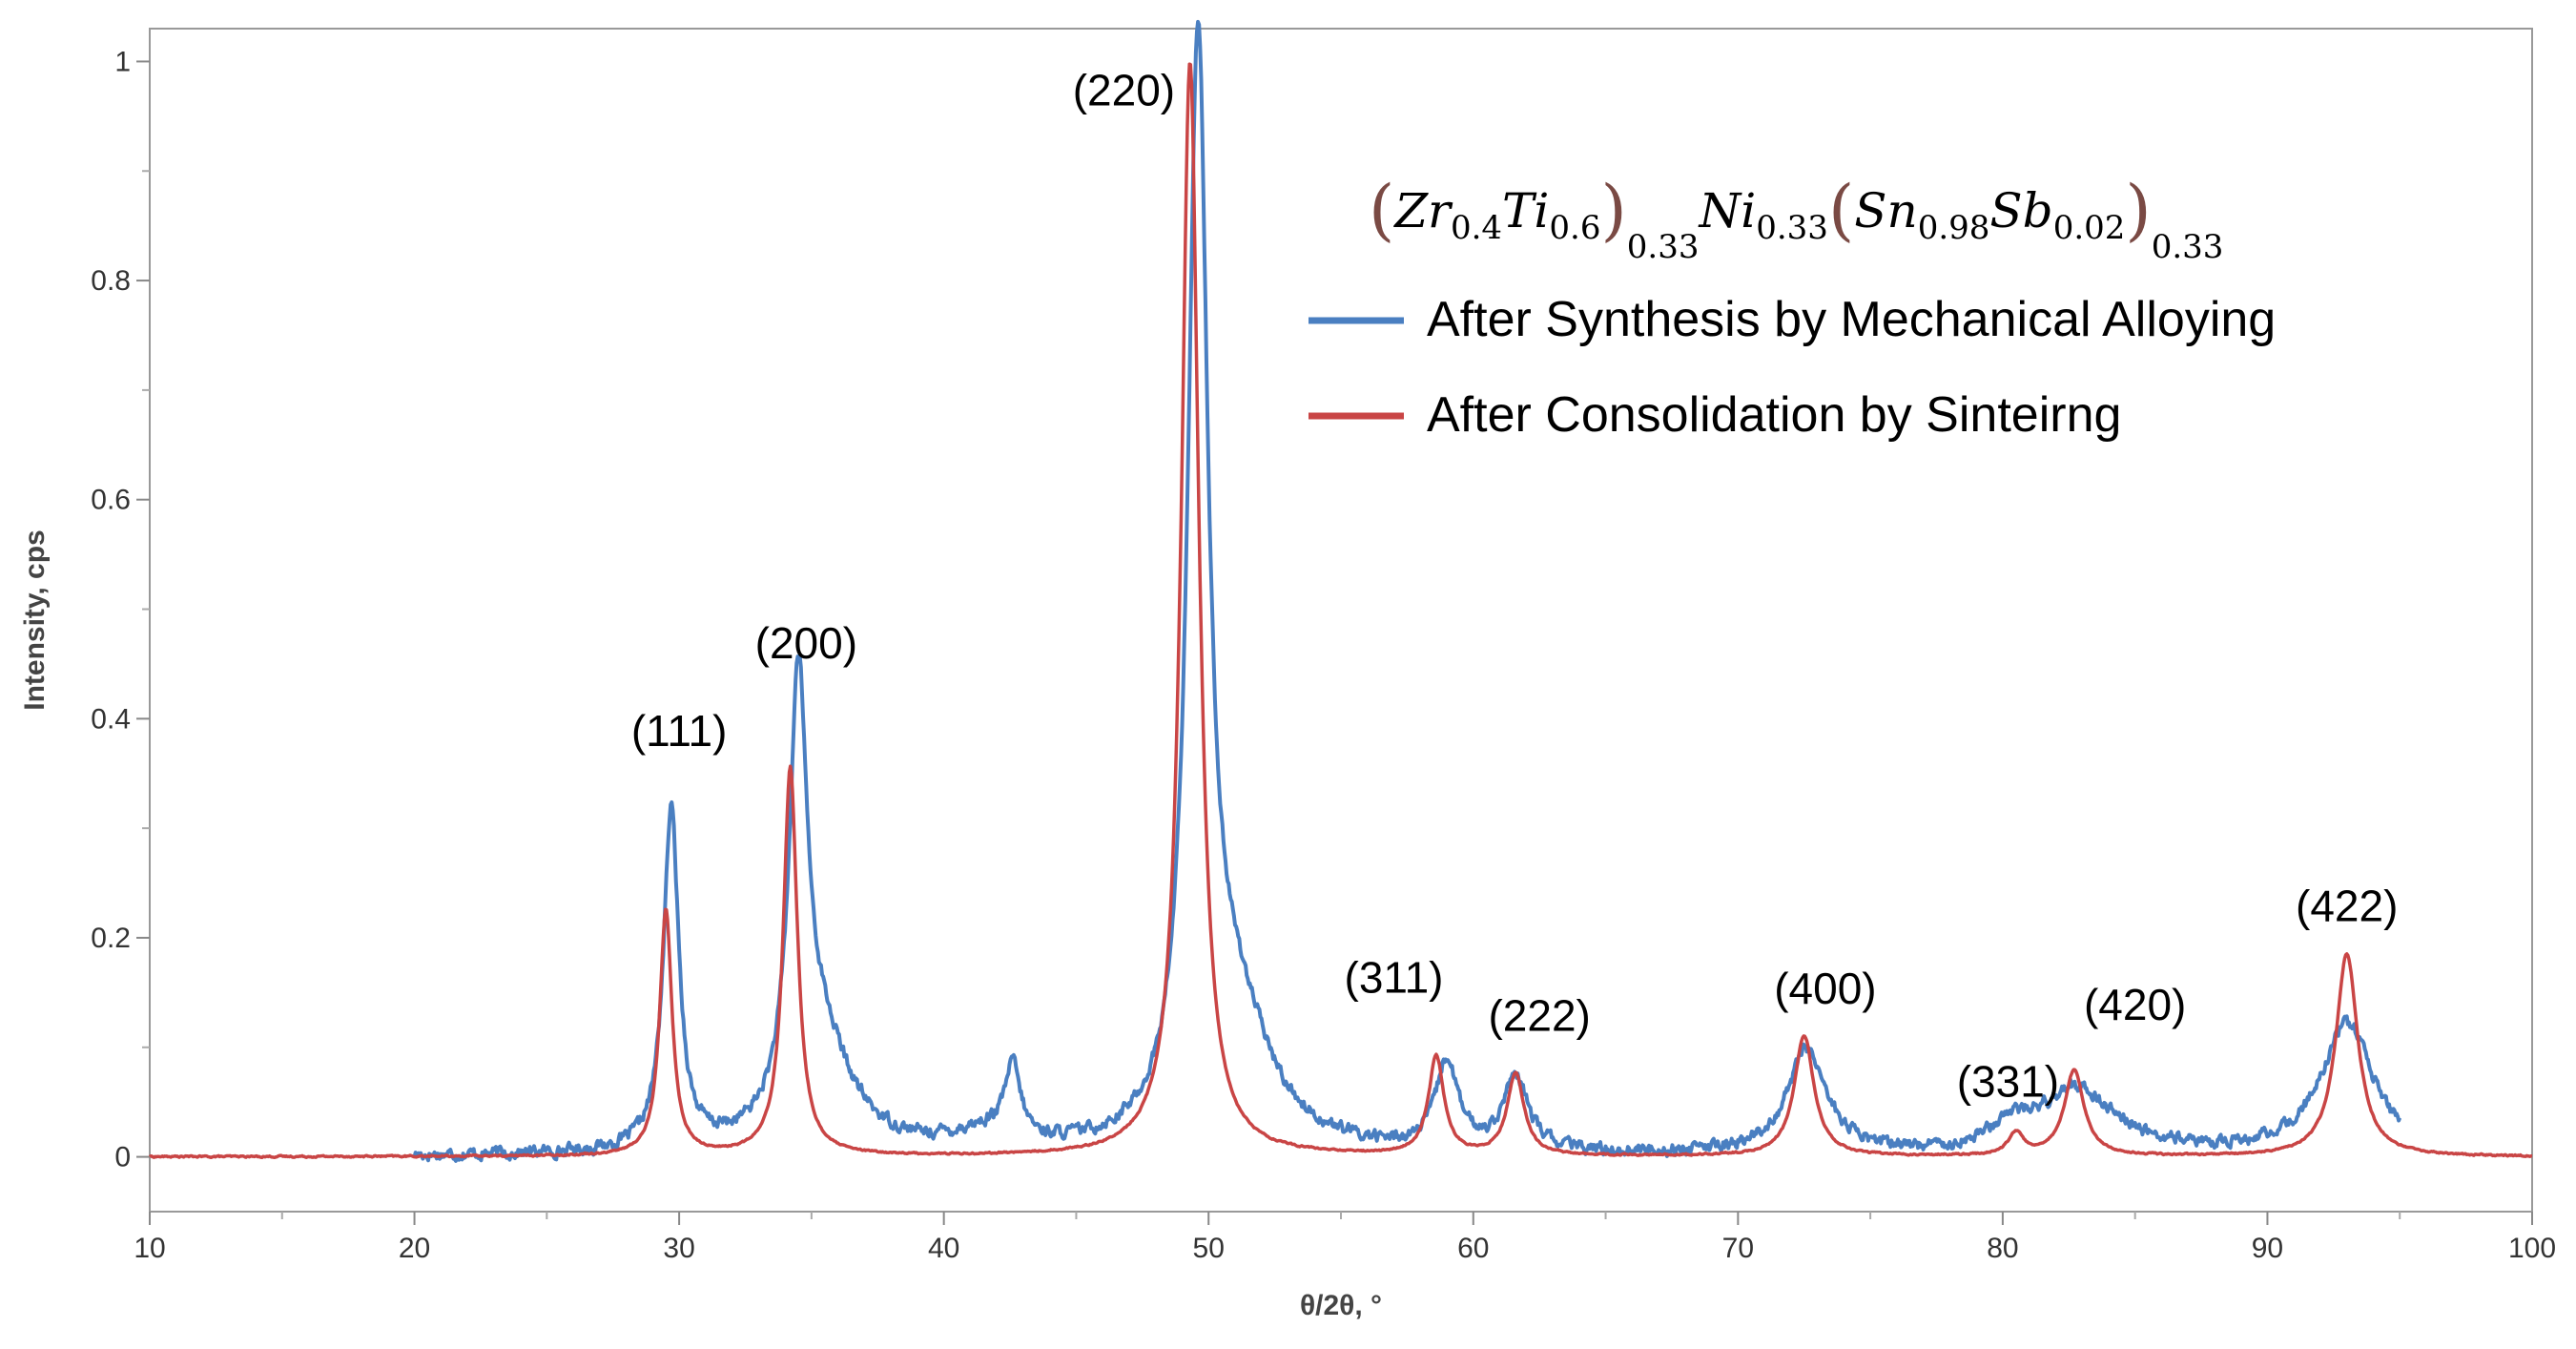 The height and width of the screenshot is (1349, 2576). I want to click on y-axis-title: Intensity, cps, so click(35, 620).